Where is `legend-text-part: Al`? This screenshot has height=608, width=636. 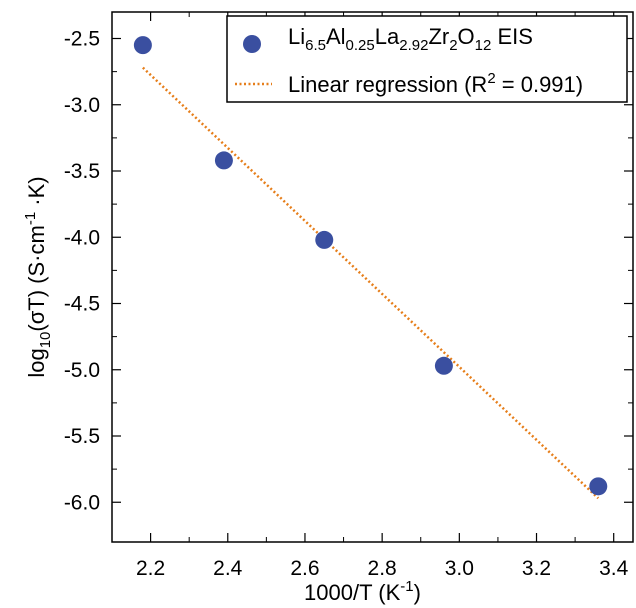 legend-text-part: Al is located at coordinates (336, 36).